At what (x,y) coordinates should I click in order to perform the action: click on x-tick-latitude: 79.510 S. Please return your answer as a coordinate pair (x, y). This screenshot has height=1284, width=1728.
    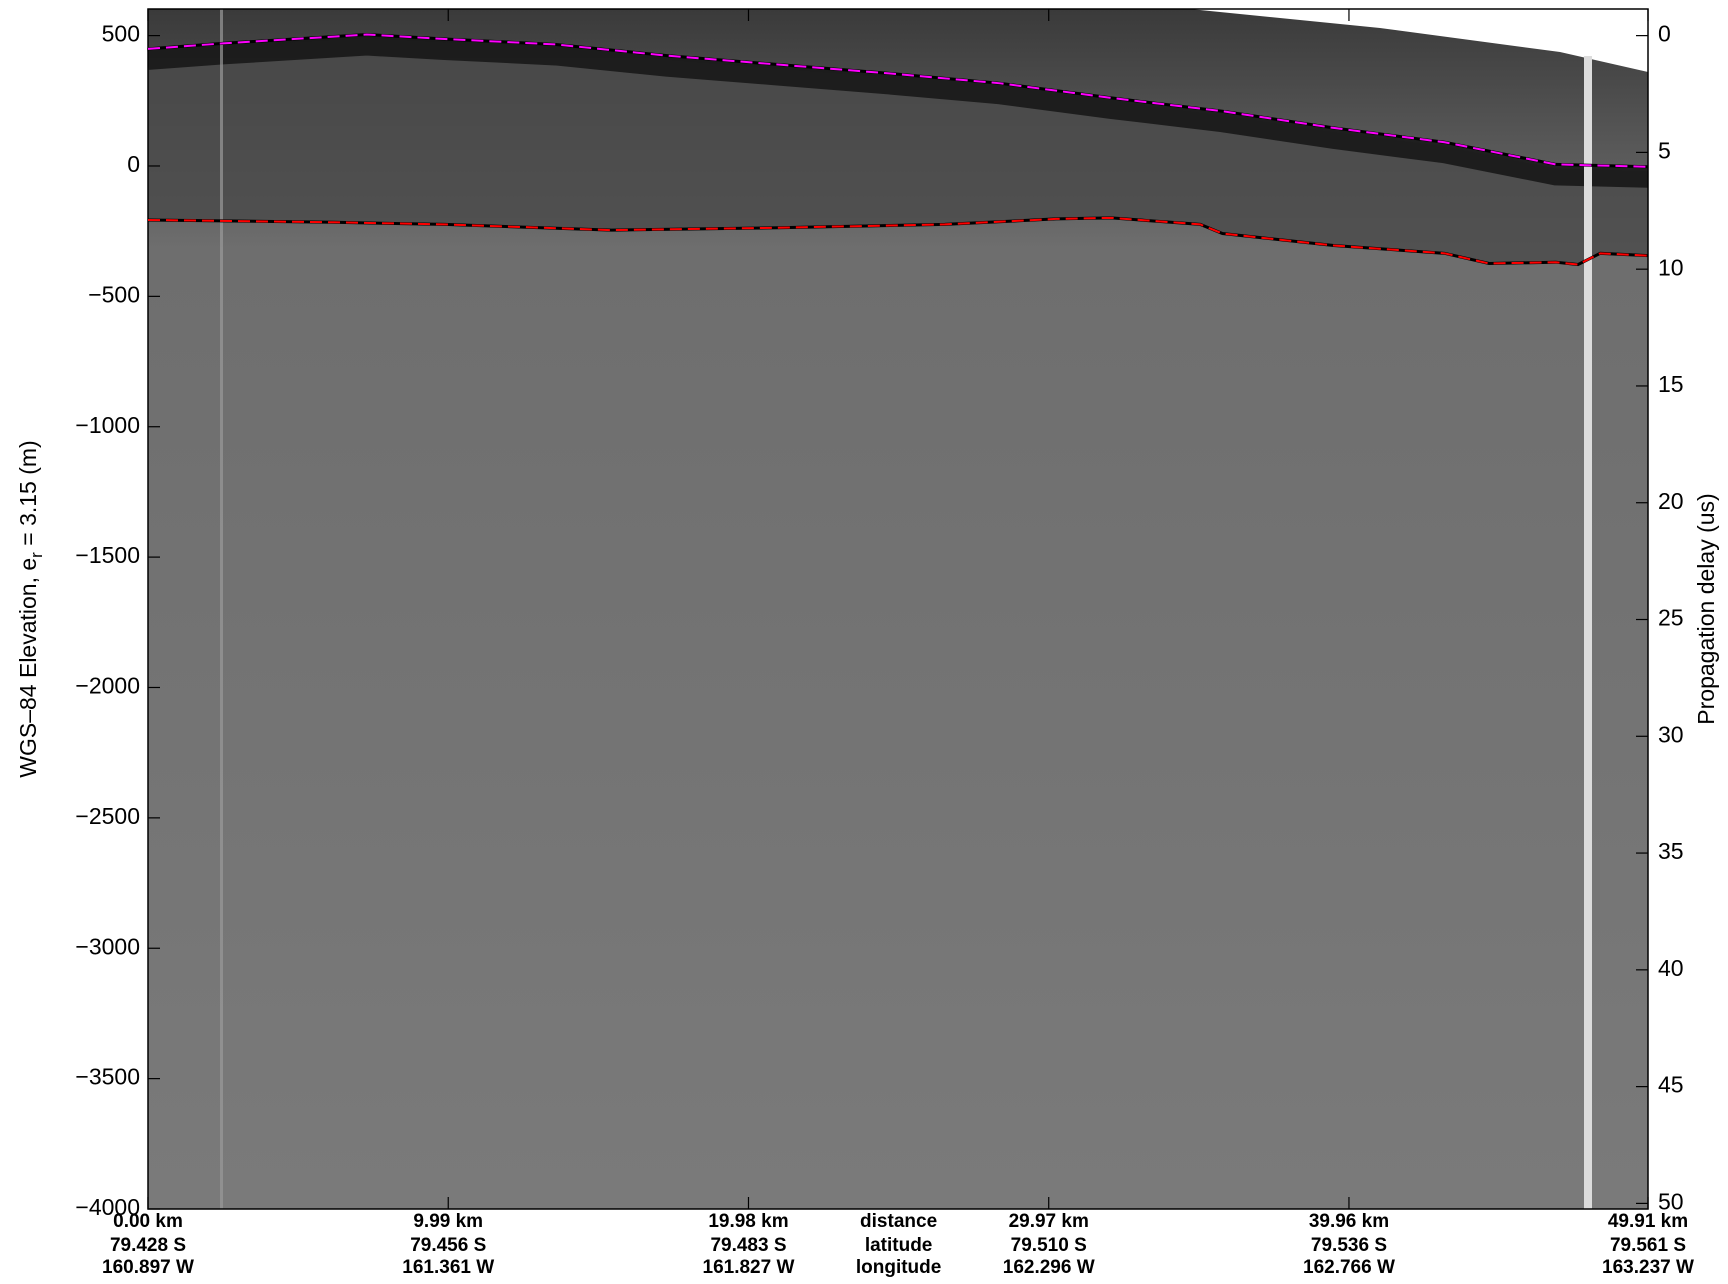
    Looking at the image, I should click on (1049, 1245).